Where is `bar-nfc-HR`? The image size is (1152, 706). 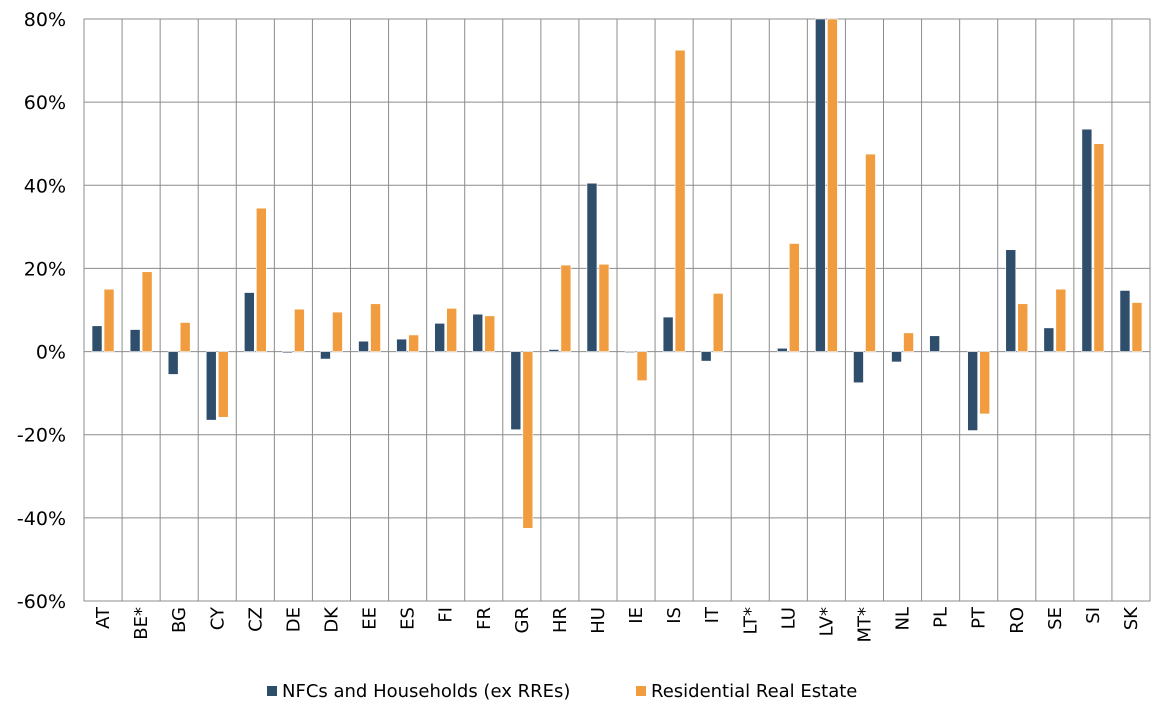
bar-nfc-HR is located at coordinates (554, 350).